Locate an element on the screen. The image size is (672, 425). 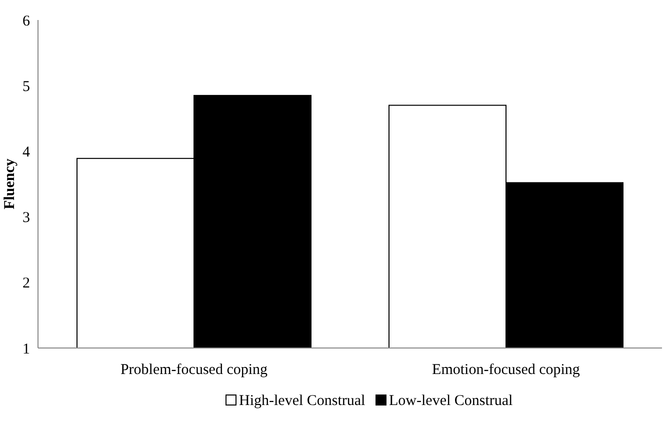
x-tick-label: Emotion-focused coping is located at coordinates (506, 370).